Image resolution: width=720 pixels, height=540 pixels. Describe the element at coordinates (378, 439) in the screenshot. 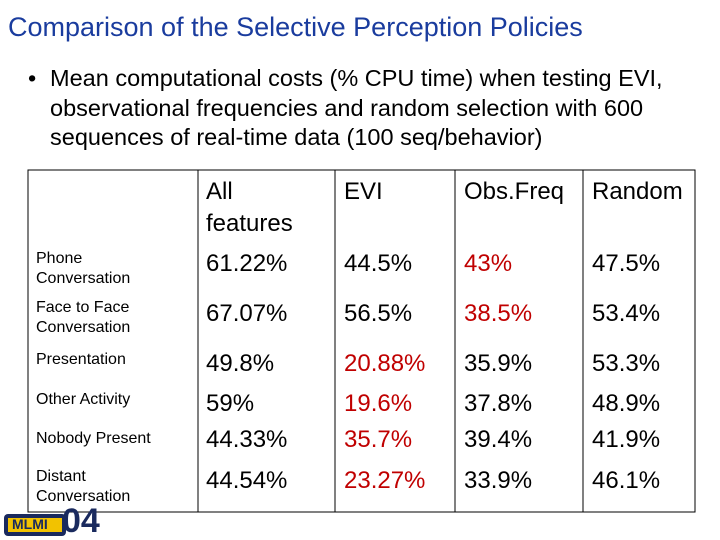

I see `cell-value: 35.7%` at that location.